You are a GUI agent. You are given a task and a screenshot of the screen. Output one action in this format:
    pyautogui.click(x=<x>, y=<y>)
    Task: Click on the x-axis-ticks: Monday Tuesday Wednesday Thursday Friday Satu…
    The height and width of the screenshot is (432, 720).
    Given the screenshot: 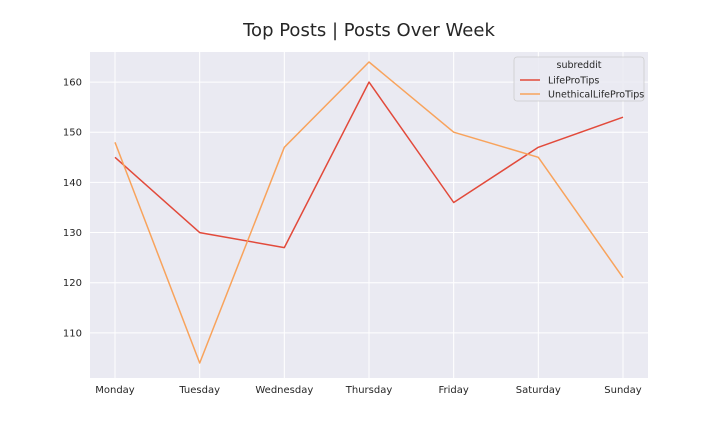 What is the action you would take?
    pyautogui.click(x=368, y=390)
    